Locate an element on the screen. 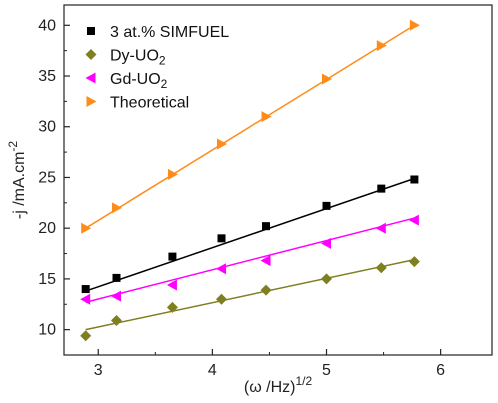 Image resolution: width=498 pixels, height=403 pixels. legend-label: Dy-UO2 is located at coordinates (138, 58).